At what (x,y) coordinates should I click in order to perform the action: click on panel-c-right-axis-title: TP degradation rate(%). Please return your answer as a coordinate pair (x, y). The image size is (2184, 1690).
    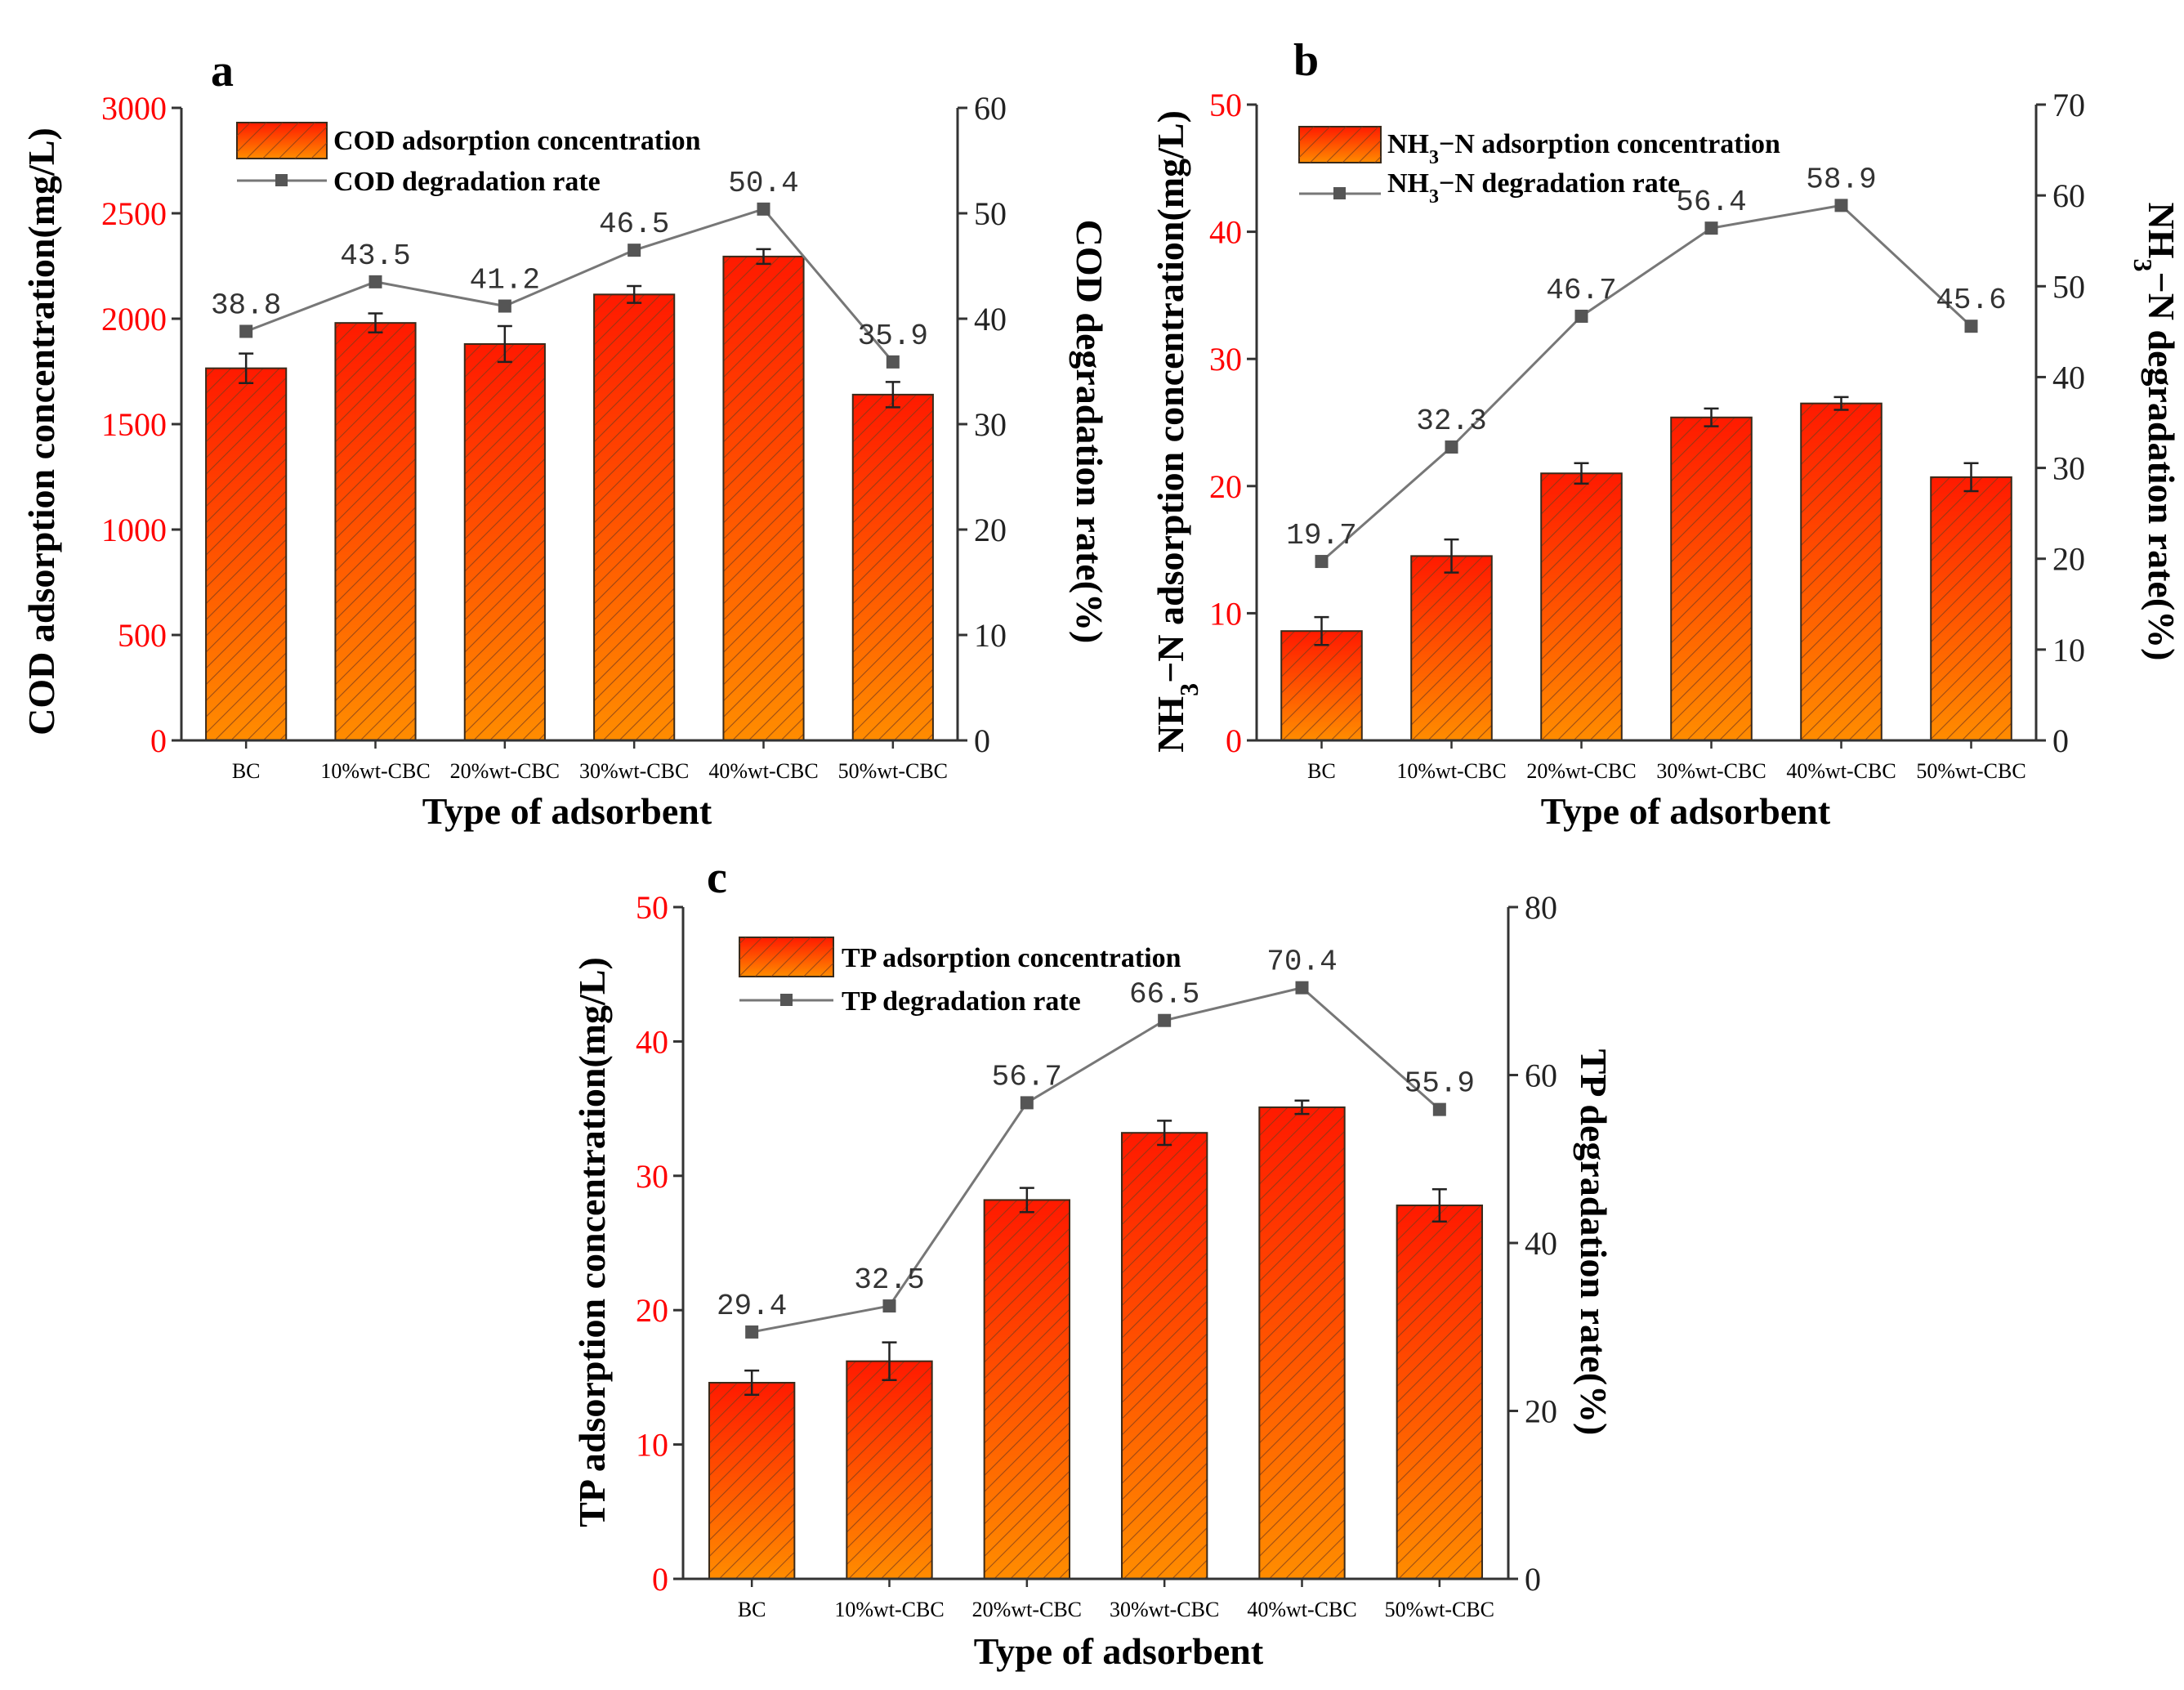
    Looking at the image, I should click on (1594, 1242).